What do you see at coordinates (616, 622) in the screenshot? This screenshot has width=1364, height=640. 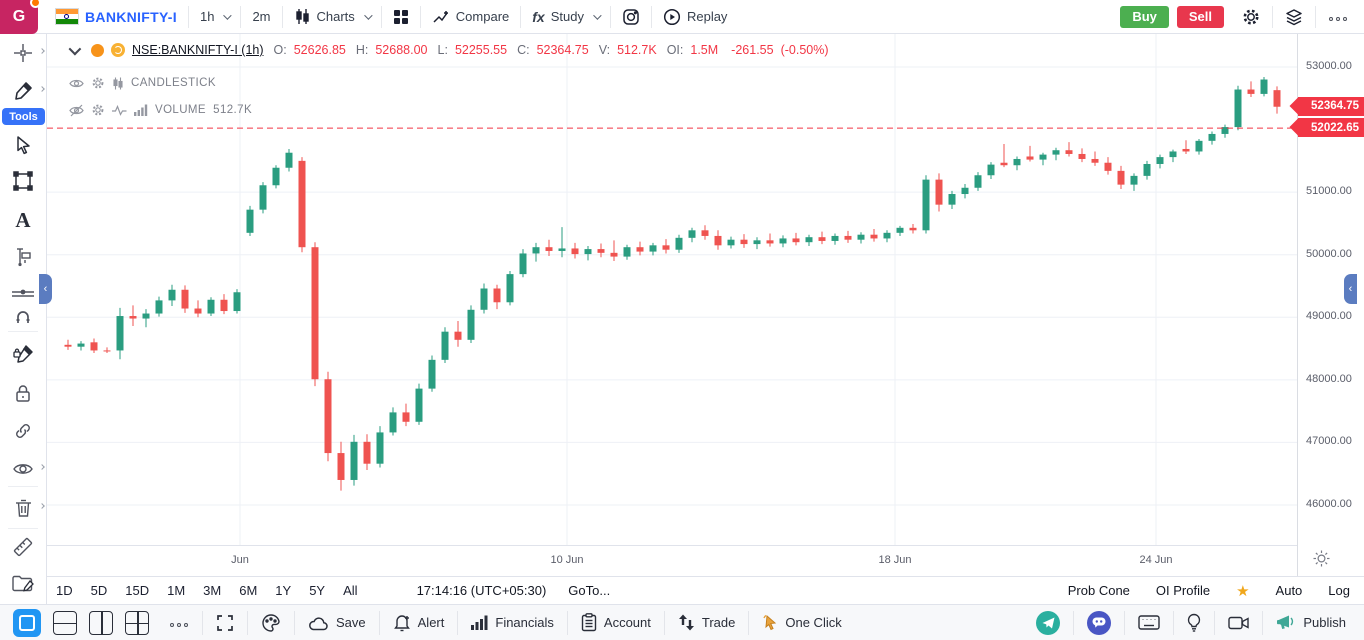 I see `account-button: Account` at bounding box center [616, 622].